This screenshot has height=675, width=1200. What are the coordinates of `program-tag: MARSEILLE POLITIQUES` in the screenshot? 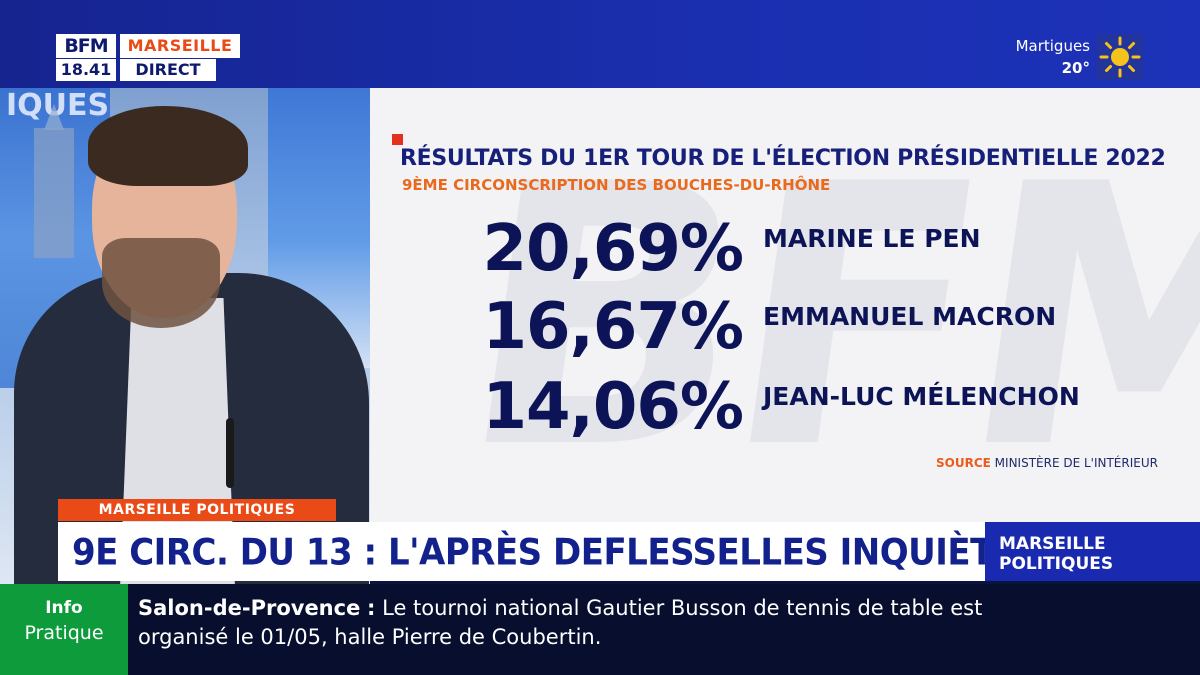 It's located at (197, 510).